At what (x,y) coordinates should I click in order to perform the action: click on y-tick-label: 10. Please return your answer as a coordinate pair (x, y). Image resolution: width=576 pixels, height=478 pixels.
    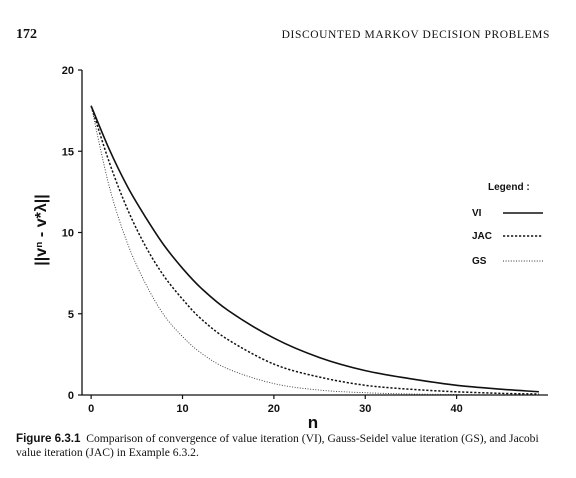
    Looking at the image, I should click on (68, 234).